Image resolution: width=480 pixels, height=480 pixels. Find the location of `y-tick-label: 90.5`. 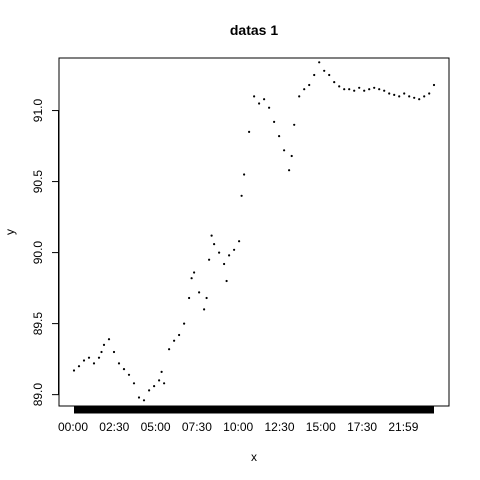

y-tick-label: 90.5 is located at coordinates (38, 182).